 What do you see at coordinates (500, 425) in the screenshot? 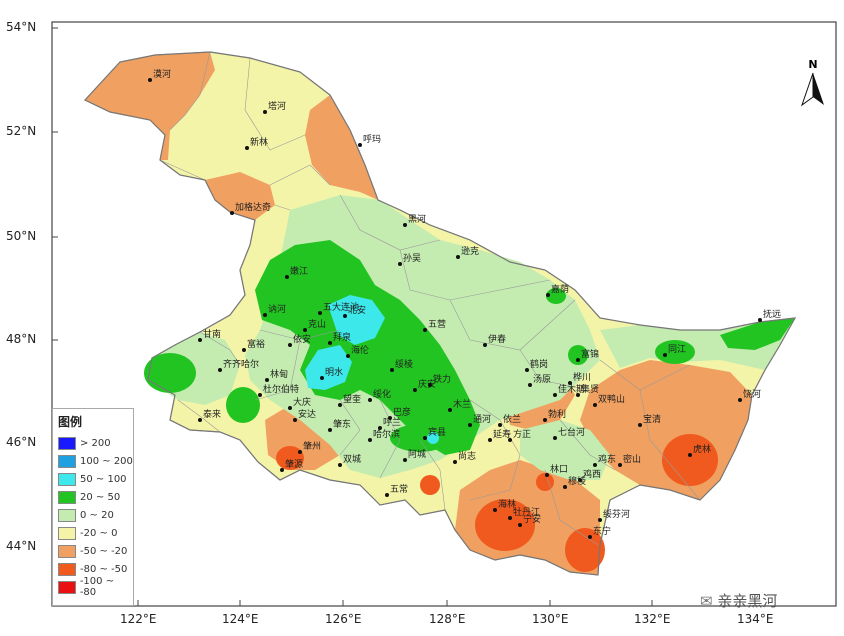
I see `city-dot-yilan` at bounding box center [500, 425].